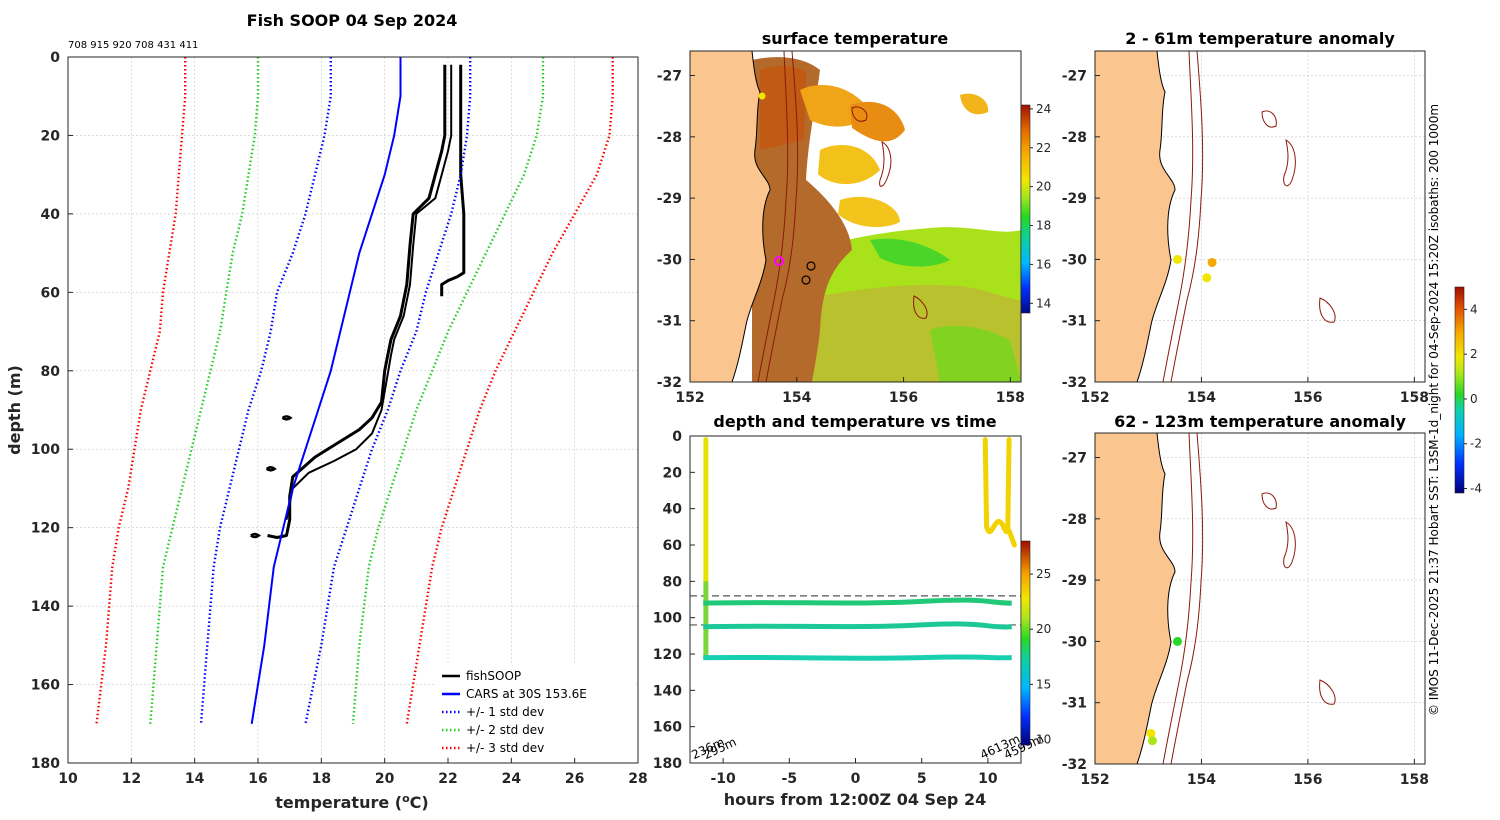  I want to click on profile-series-fishsoop, so click(369, 292).